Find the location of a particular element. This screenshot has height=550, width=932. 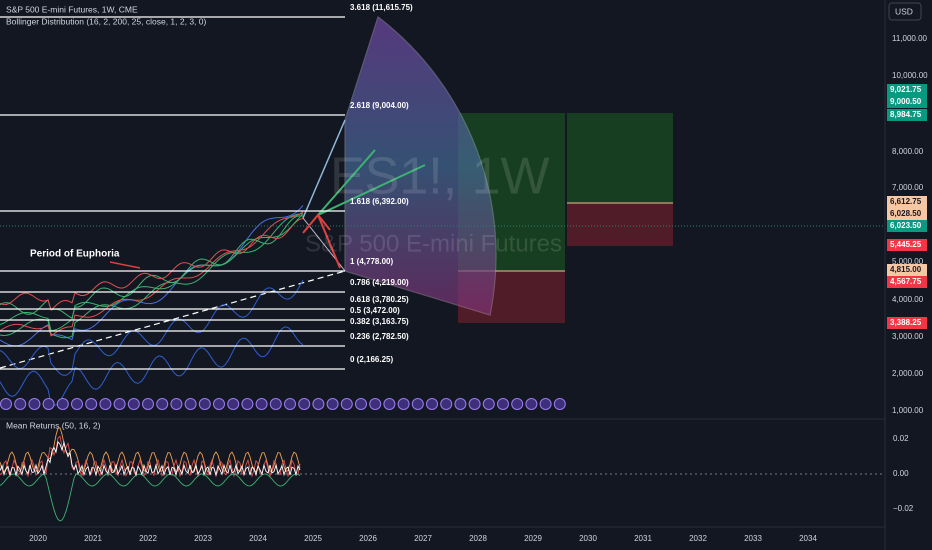

band-line is located at coordinates (152, 274).